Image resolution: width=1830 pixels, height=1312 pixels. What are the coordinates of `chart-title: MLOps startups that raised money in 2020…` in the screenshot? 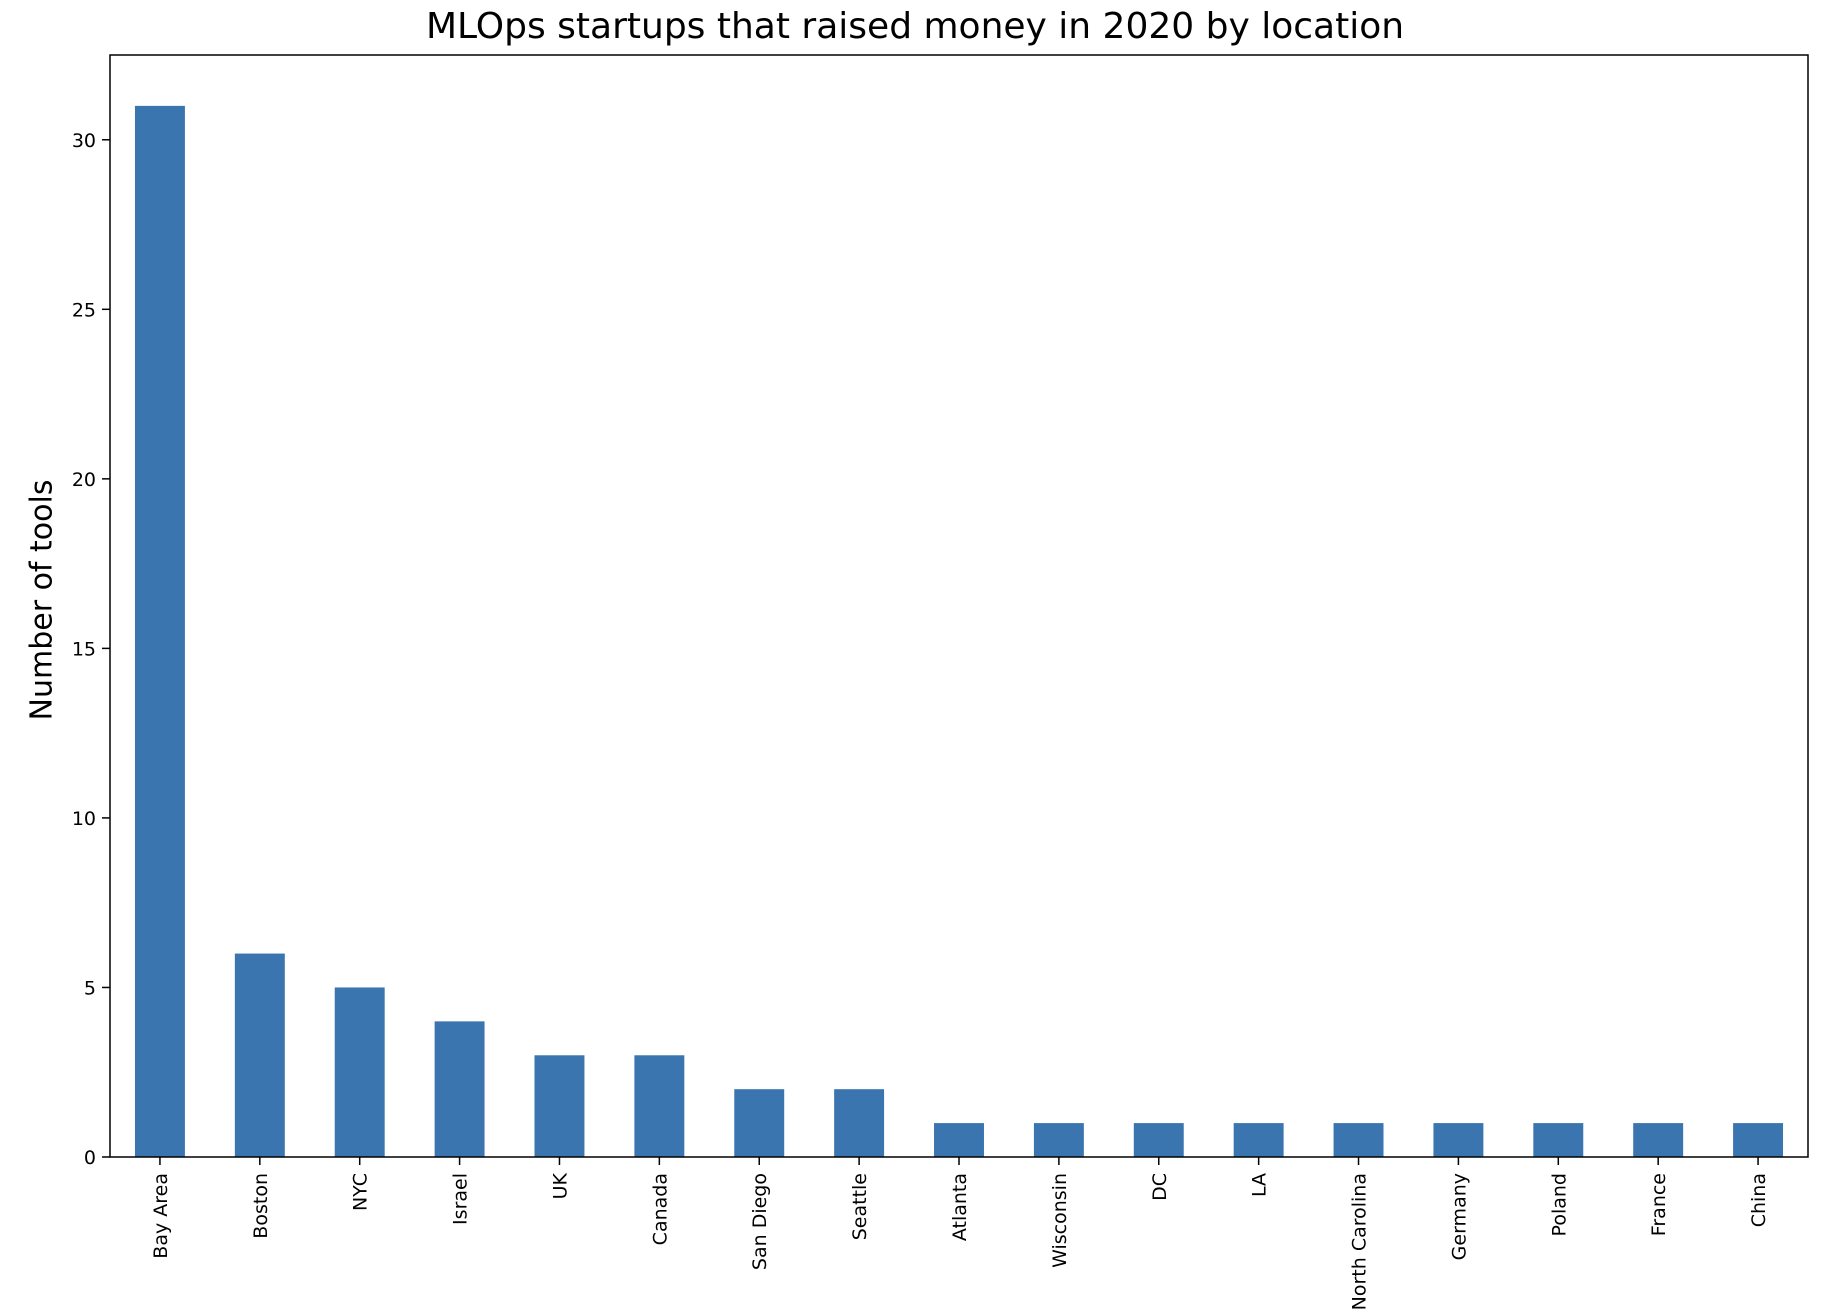 It's located at (915, 26).